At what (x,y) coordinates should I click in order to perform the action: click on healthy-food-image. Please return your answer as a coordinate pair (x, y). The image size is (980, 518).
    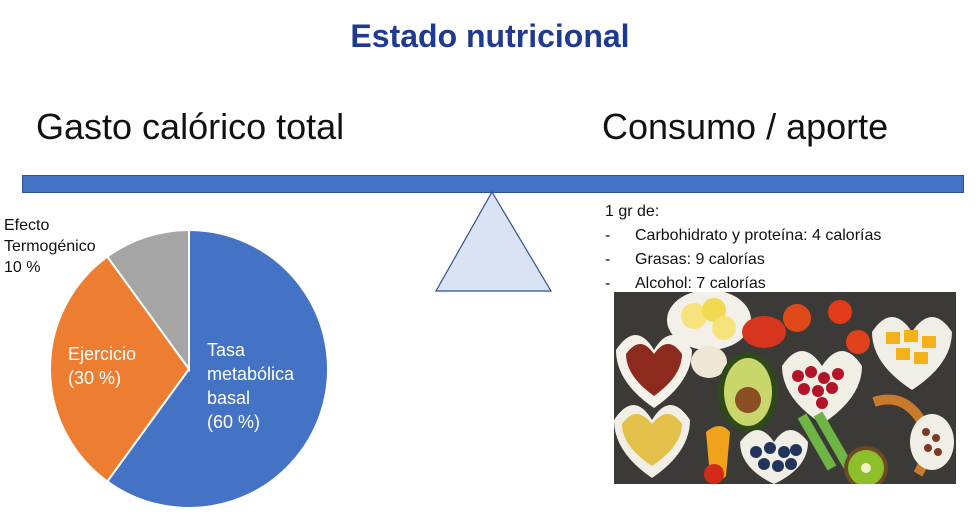
    Looking at the image, I should click on (785, 388).